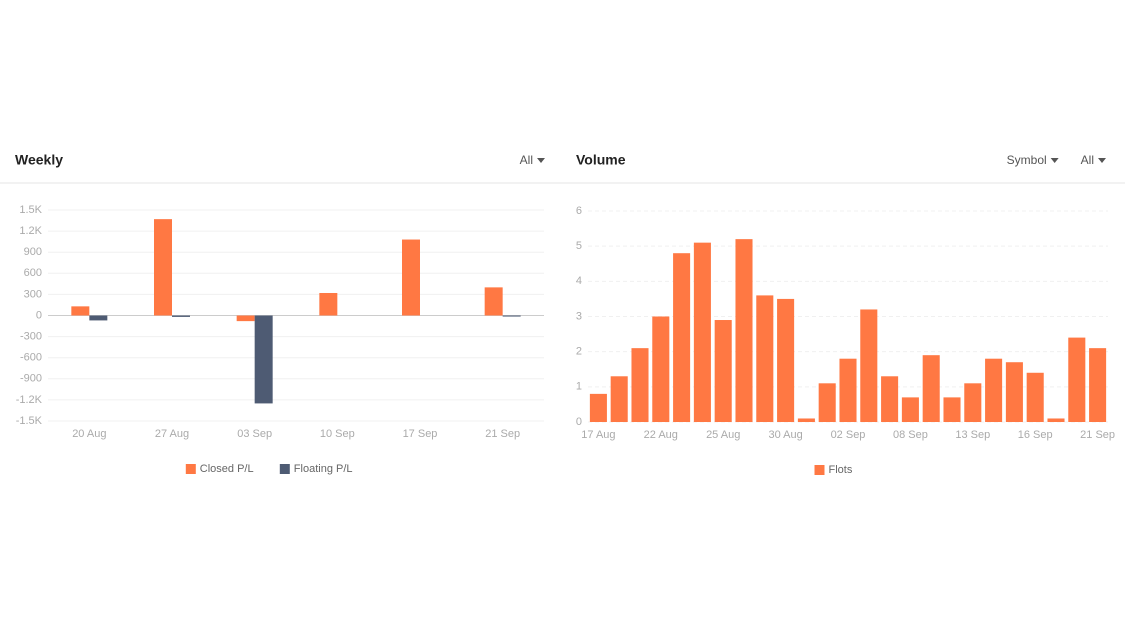  I want to click on x-tick-label: 30 Aug, so click(785, 435).